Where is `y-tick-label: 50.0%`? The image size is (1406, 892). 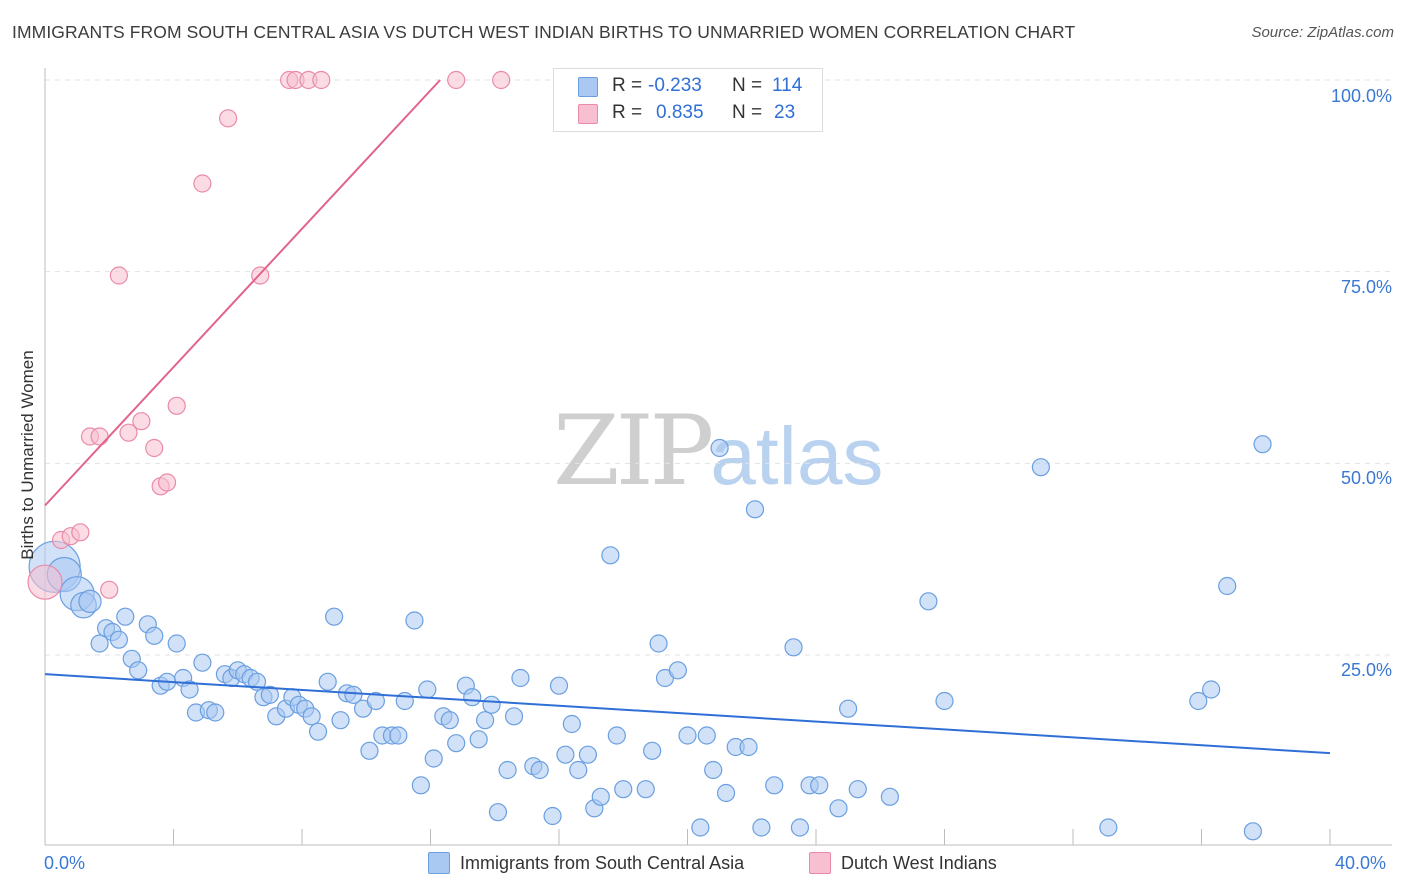
y-tick-label: 50.0% is located at coordinates (1366, 478).